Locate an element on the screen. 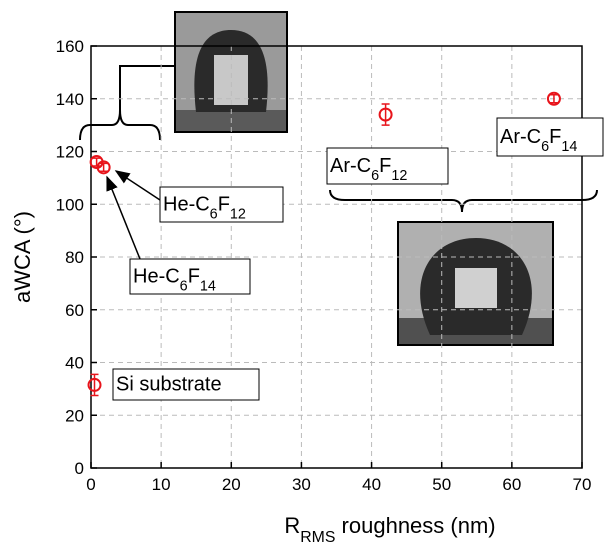  annotation: Si substrate is located at coordinates (169, 385).